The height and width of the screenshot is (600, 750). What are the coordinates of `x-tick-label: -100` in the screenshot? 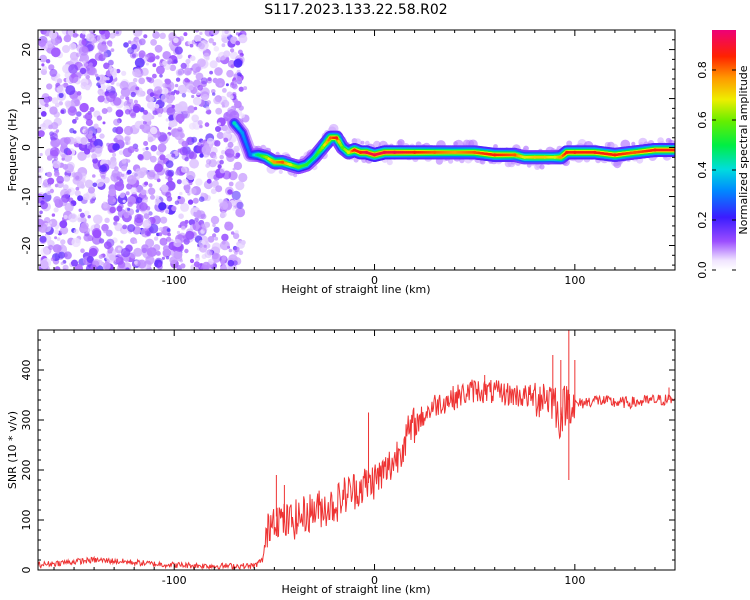 It's located at (174, 280).